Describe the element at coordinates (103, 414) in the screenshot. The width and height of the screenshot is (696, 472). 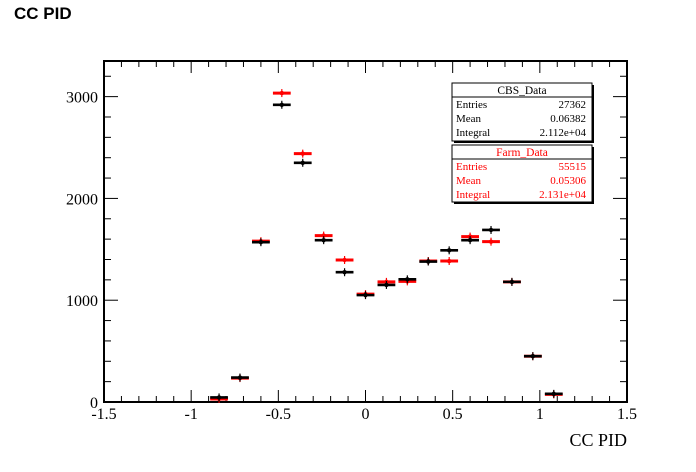
I see `x-tick-label: -1.5` at that location.